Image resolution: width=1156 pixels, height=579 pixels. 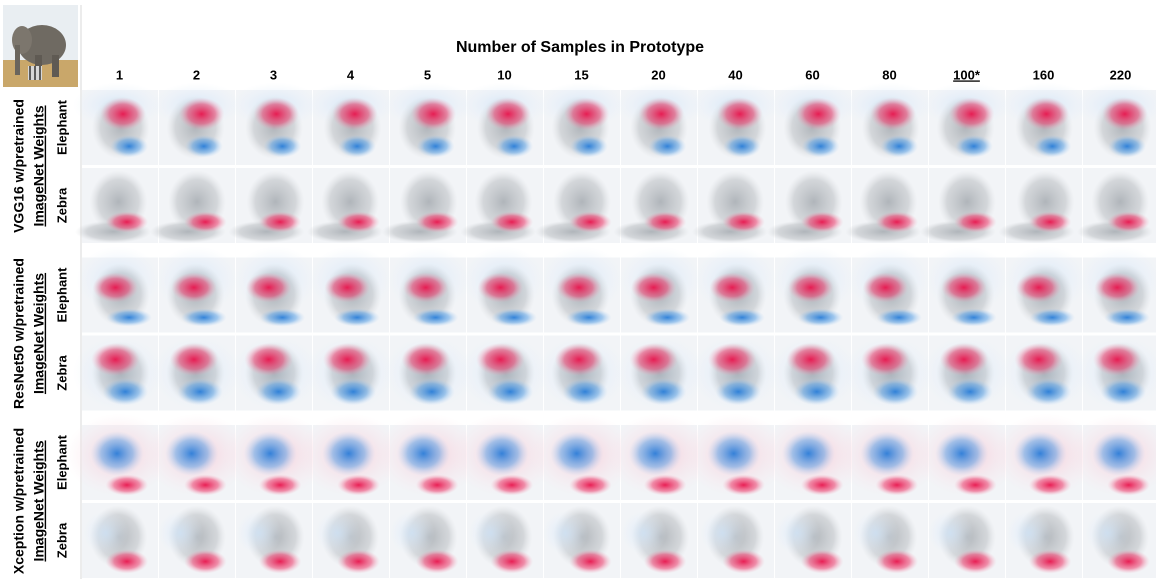 I want to click on column-label: 40, so click(x=735, y=74).